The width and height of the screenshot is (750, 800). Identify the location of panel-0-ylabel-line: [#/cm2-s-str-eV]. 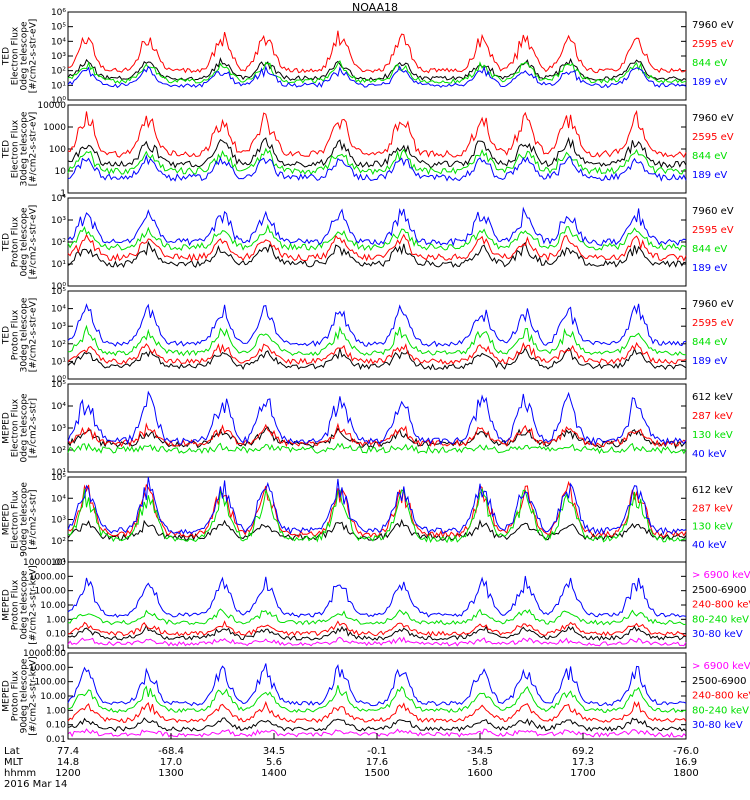
(34, 56).